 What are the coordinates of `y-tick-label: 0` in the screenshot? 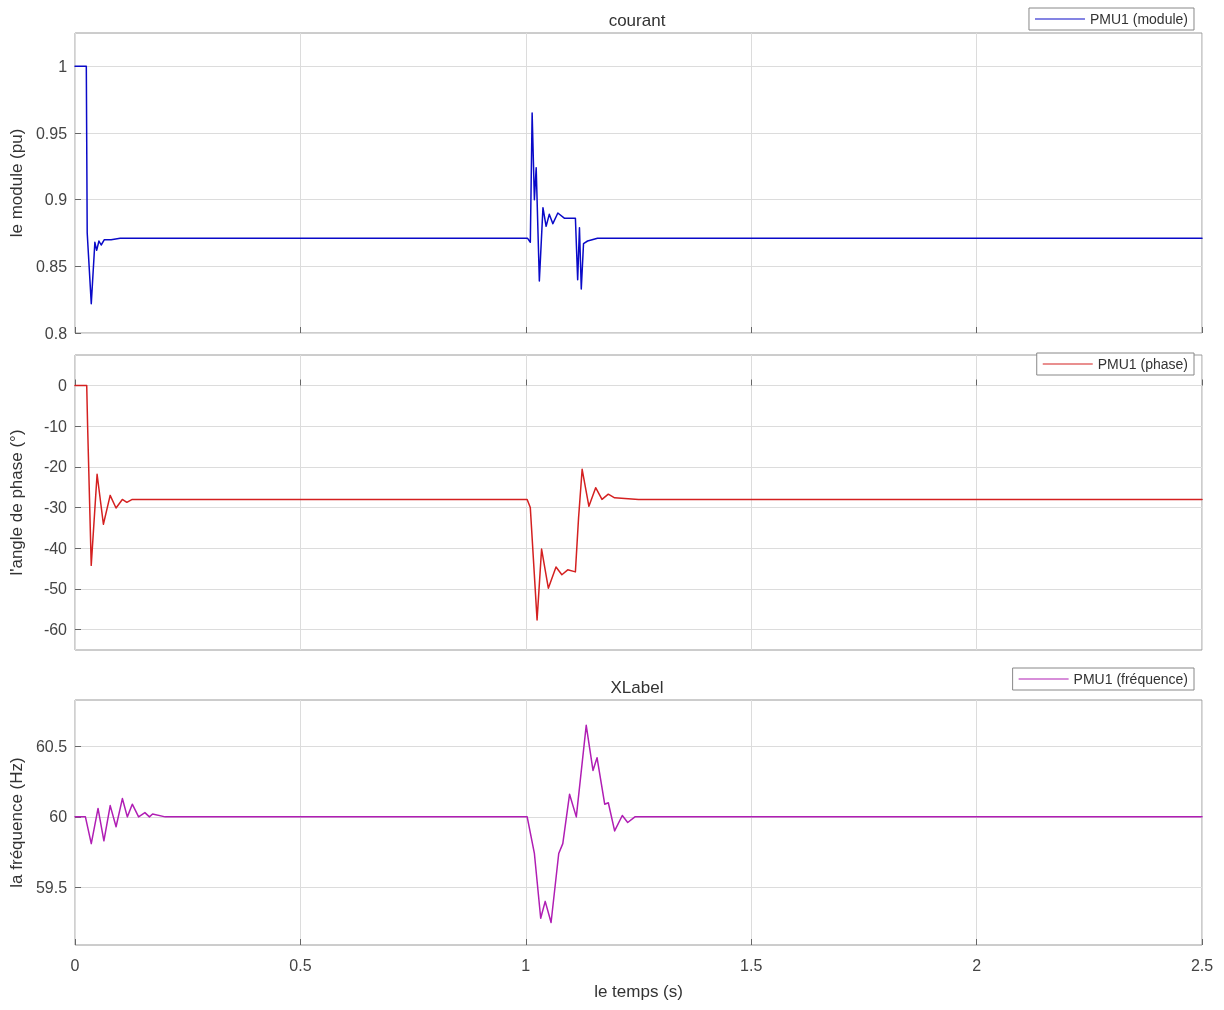 It's located at (63, 386).